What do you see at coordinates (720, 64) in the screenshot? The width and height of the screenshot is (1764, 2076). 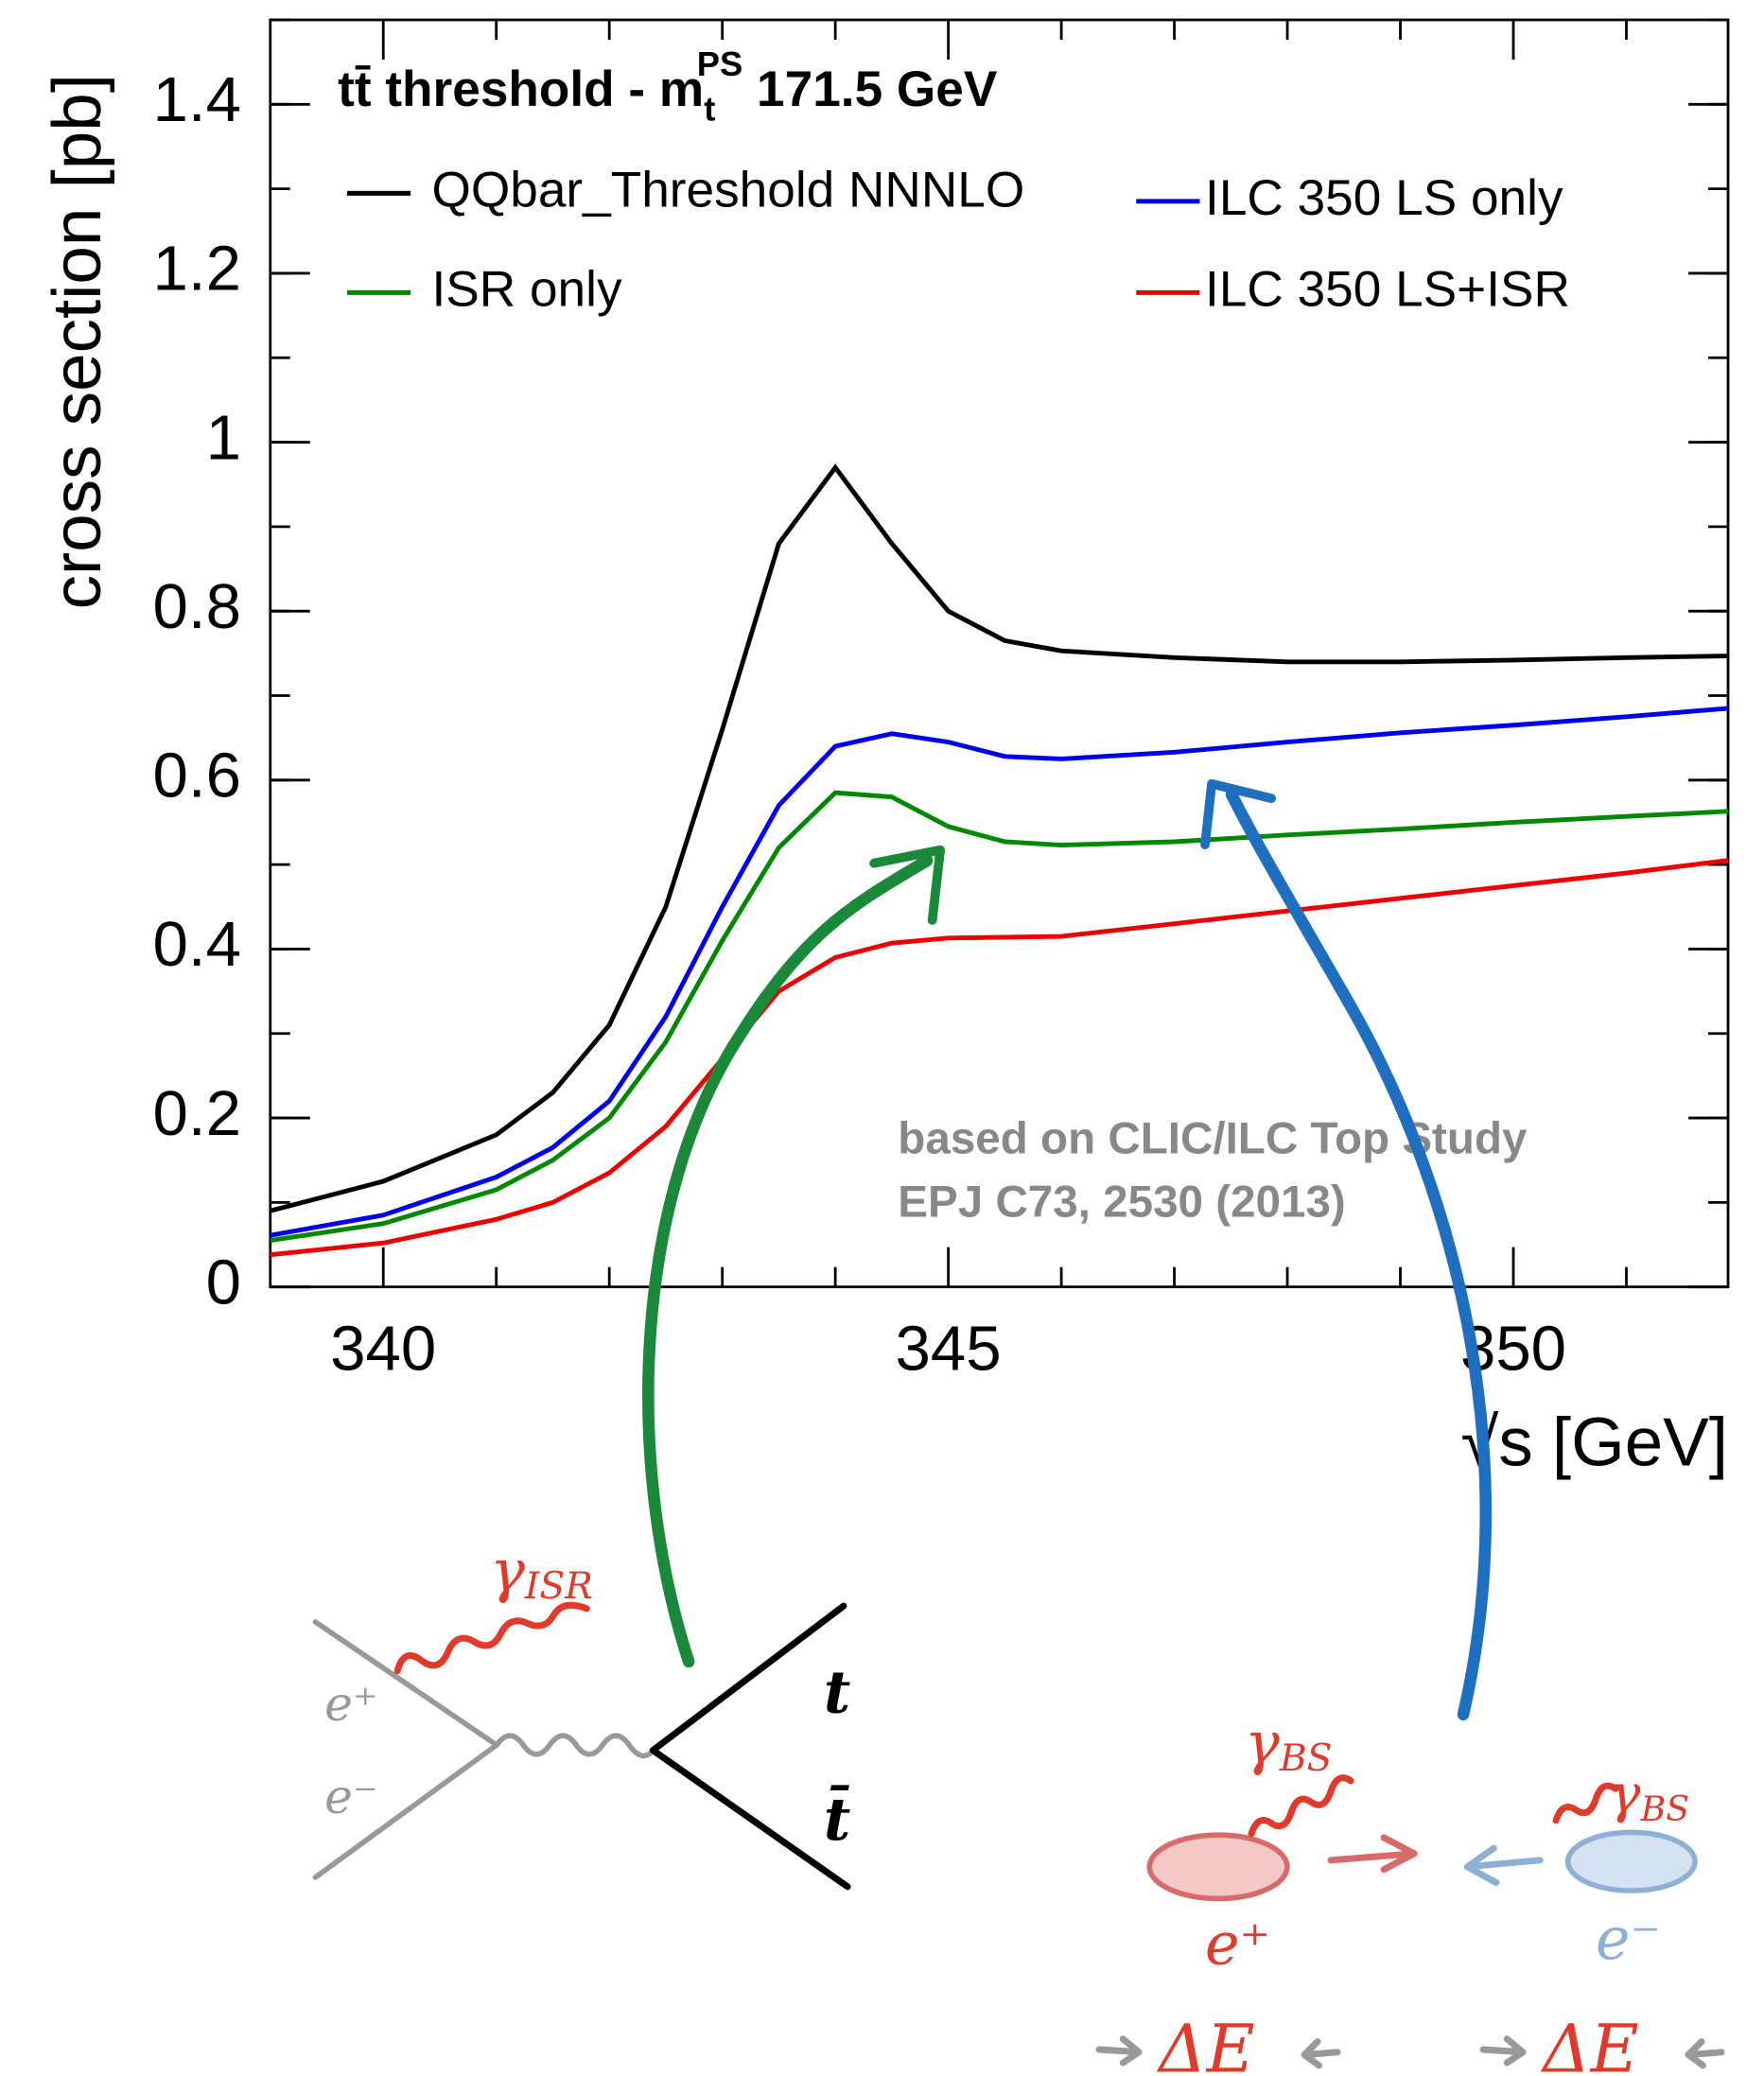 I see `title-sup: PS` at bounding box center [720, 64].